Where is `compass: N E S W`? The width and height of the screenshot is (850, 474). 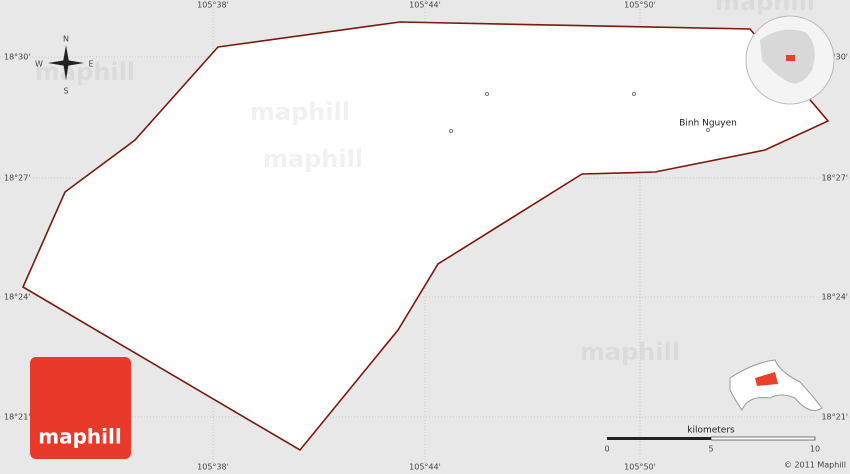
compass: N E S W is located at coordinates (64, 65).